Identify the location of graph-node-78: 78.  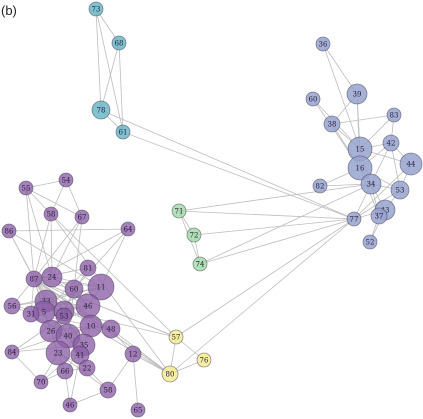
(101, 110).